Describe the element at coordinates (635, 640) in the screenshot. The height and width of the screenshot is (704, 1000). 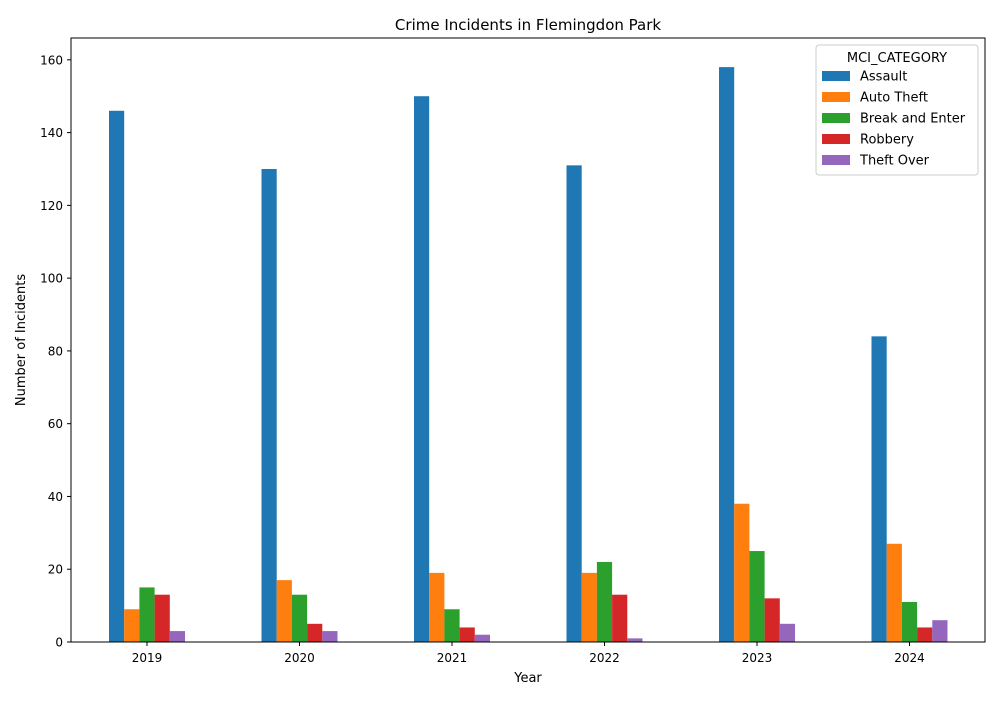
I see `bar-theft-over-2022` at that location.